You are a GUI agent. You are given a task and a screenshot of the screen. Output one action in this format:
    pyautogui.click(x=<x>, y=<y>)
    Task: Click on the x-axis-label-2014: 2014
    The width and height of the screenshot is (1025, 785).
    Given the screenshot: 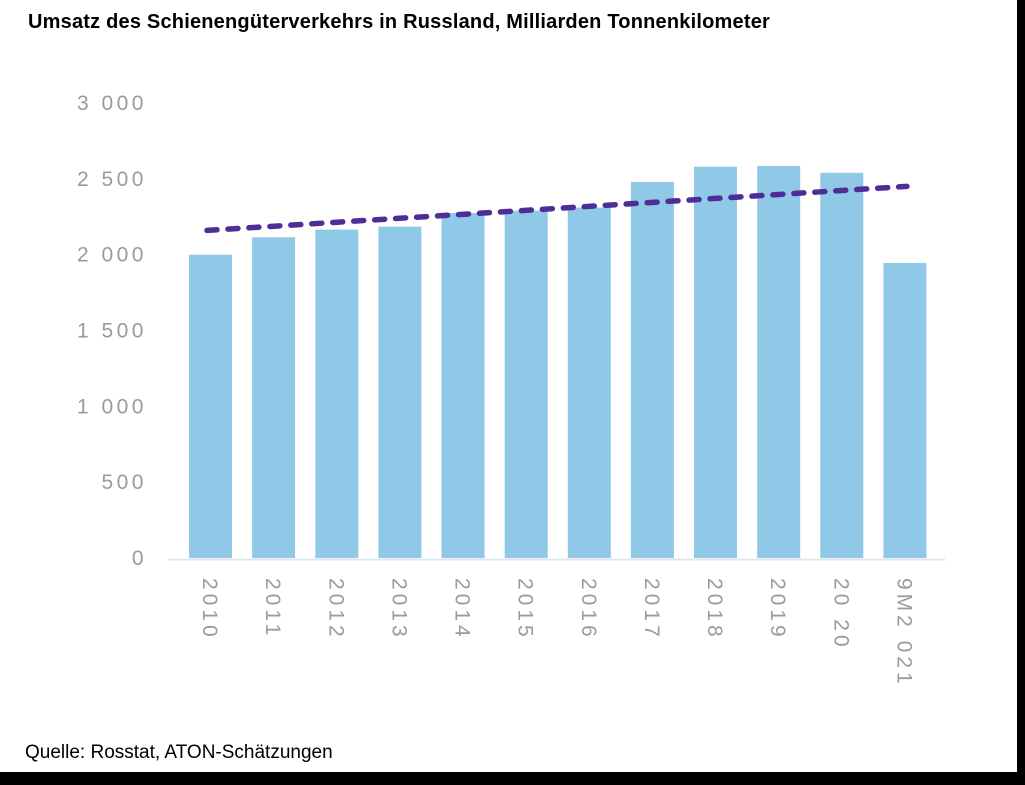 What is the action you would take?
    pyautogui.click(x=462, y=609)
    